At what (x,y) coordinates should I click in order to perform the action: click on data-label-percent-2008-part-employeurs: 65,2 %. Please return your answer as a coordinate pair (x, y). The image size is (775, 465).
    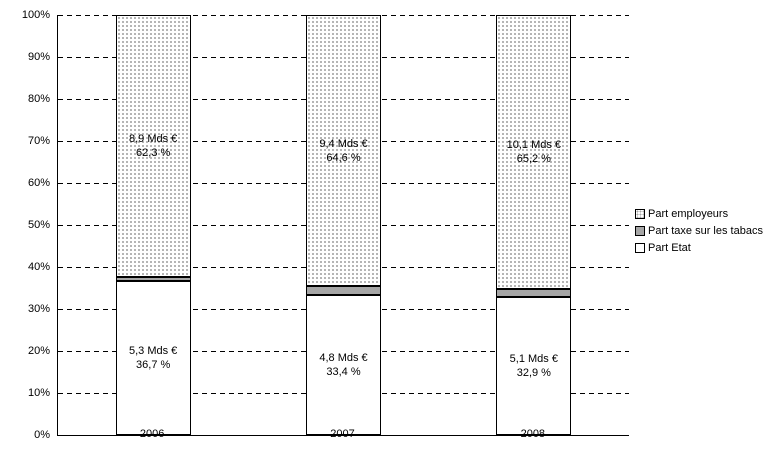
    Looking at the image, I should click on (533, 158).